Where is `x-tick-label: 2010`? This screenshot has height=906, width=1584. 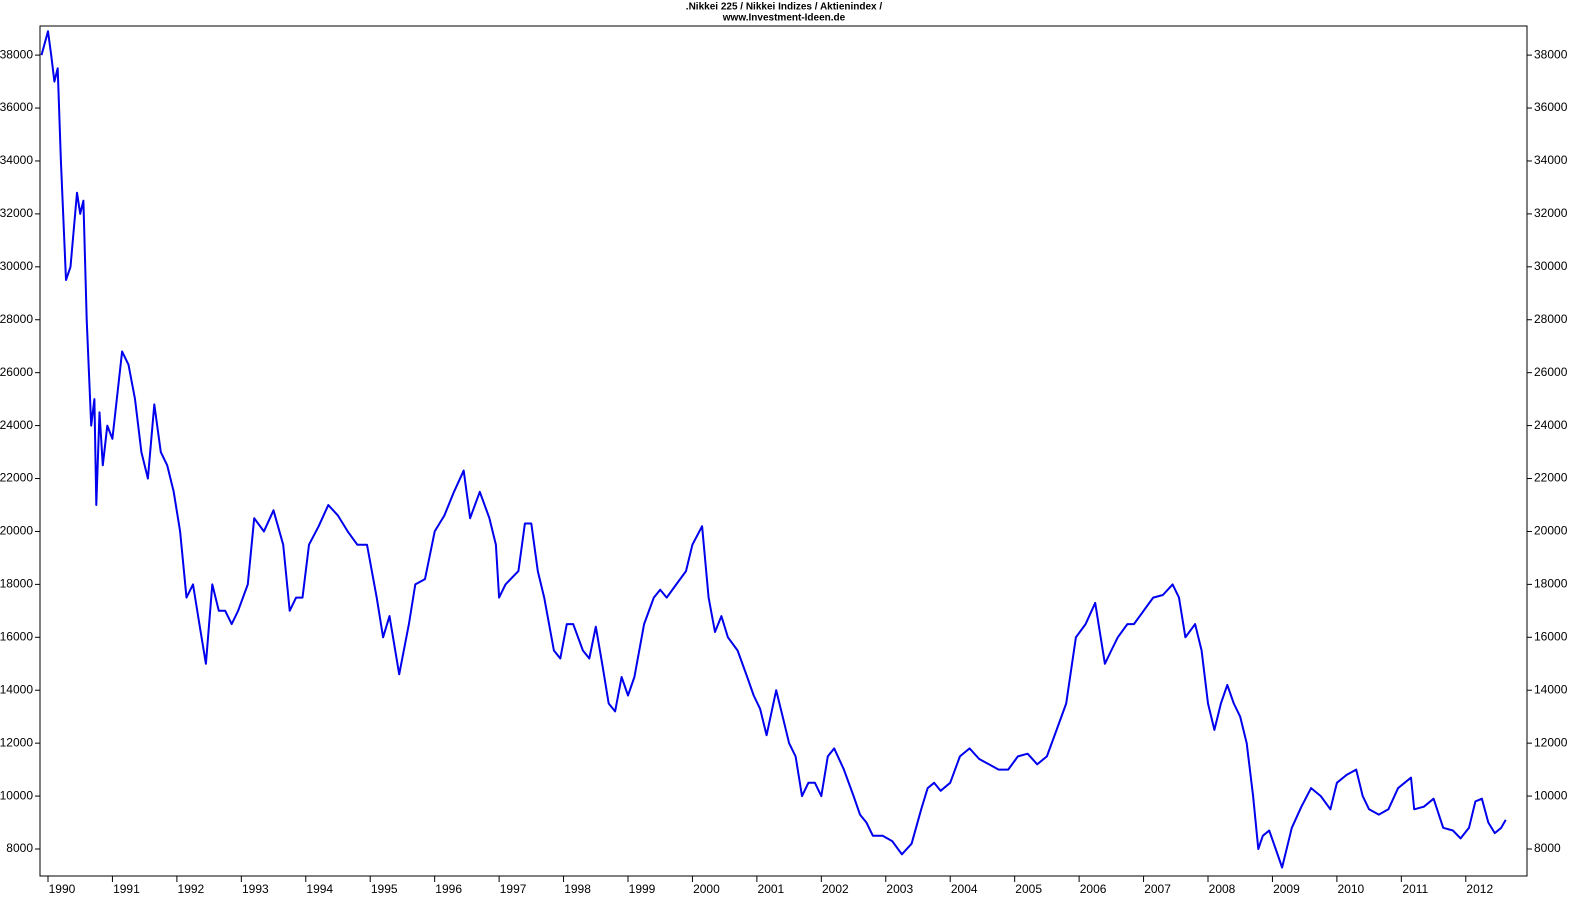
x-tick-label: 2010 is located at coordinates (1351, 889).